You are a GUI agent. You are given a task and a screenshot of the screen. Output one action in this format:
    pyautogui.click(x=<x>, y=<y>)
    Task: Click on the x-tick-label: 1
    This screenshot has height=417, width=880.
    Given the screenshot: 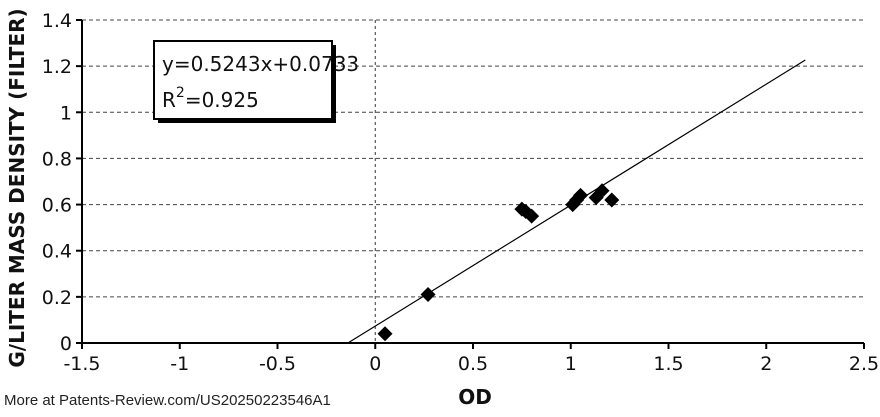 What is the action you would take?
    pyautogui.click(x=571, y=364)
    